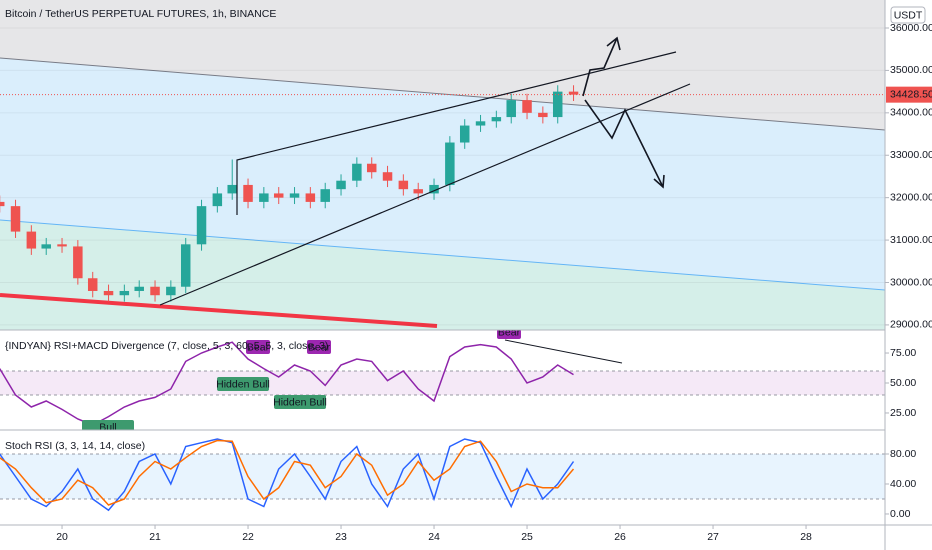 This screenshot has height=550, width=932. Describe the element at coordinates (341, 537) in the screenshot. I see `x-tick-label: 23` at that location.